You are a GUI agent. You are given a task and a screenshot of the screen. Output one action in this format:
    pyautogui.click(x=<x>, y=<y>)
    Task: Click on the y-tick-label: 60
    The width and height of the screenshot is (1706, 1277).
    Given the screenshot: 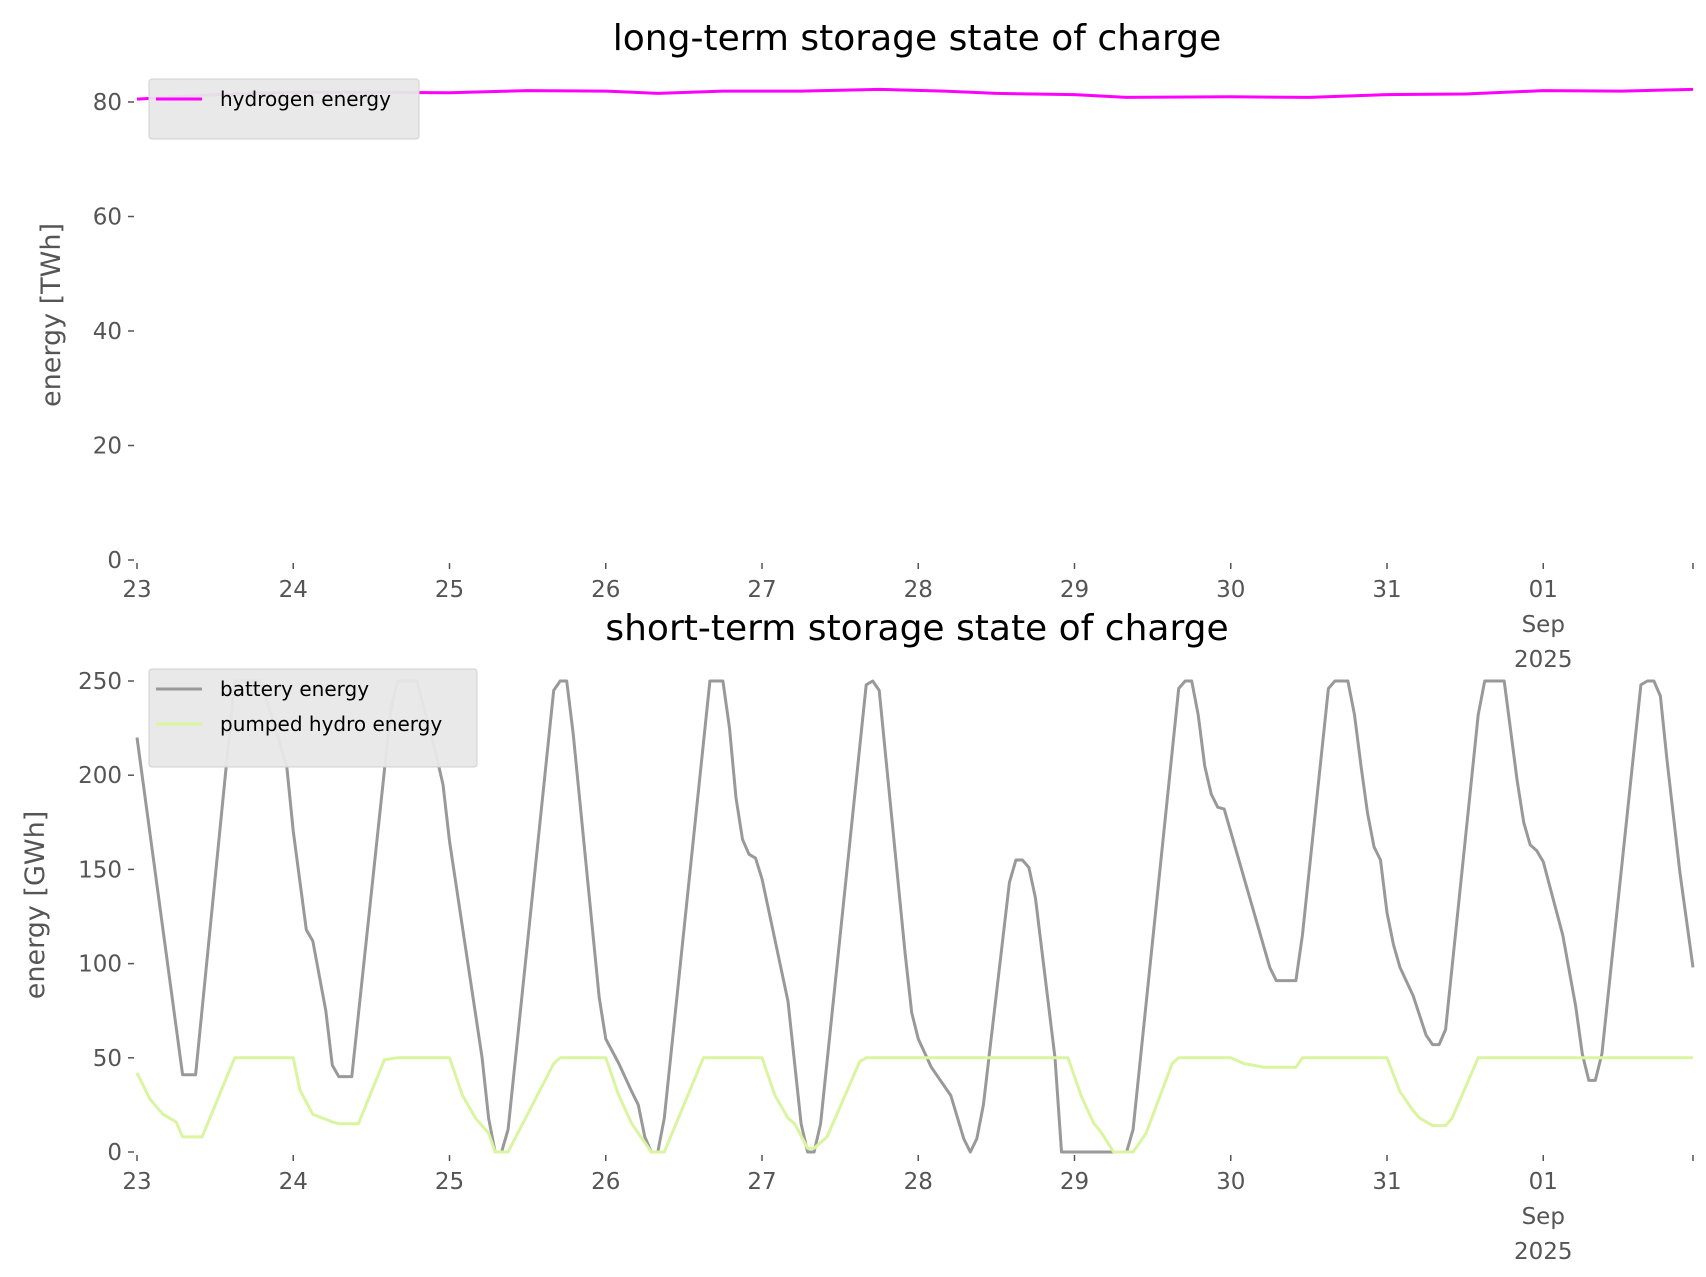 What is the action you would take?
    pyautogui.click(x=107, y=218)
    